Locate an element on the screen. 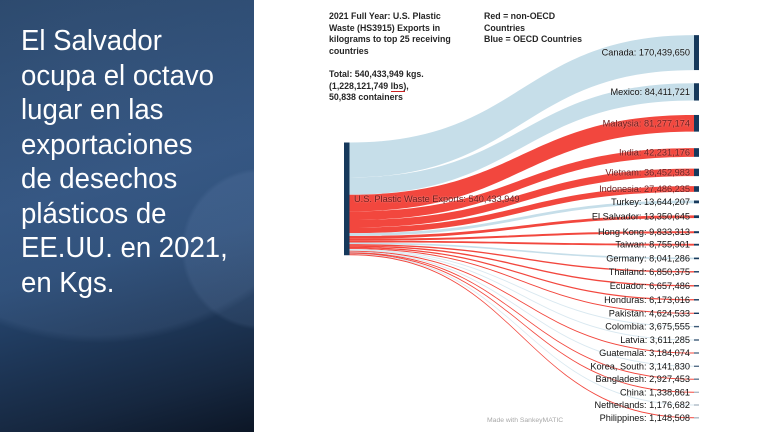 The image size is (768, 432). svg-text: Guatemala: 3,184,074 is located at coordinates (644, 353).